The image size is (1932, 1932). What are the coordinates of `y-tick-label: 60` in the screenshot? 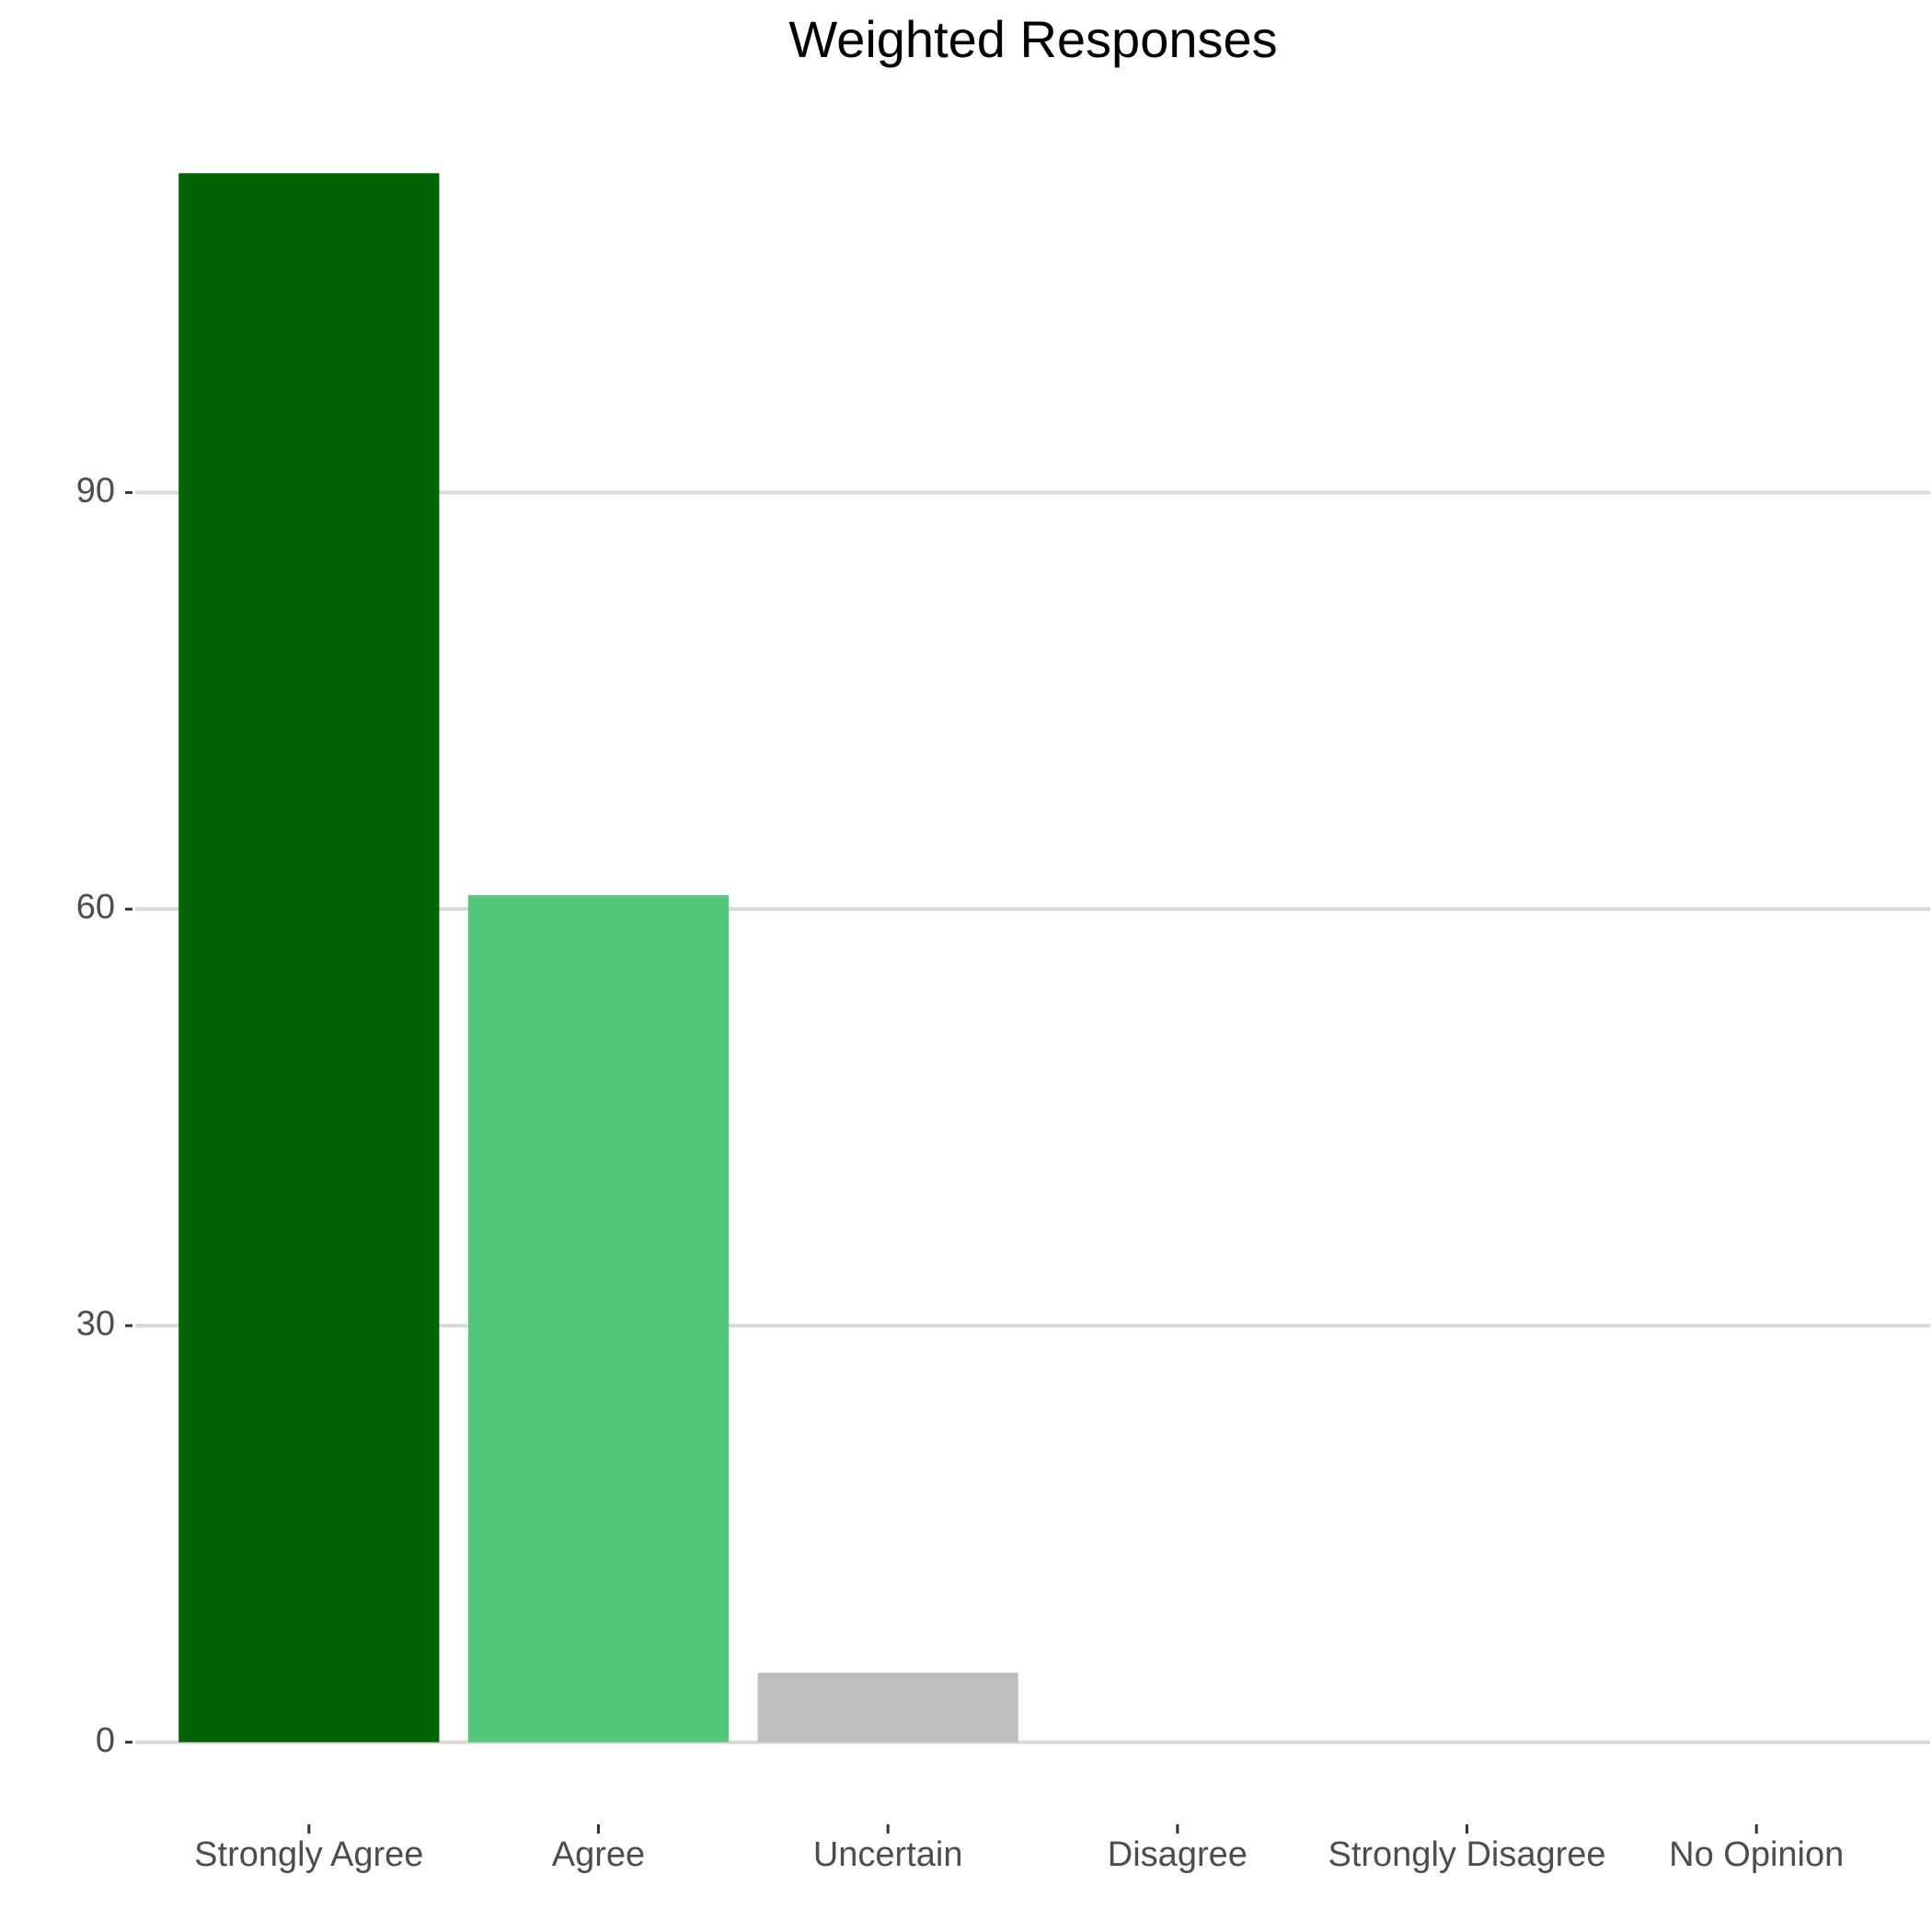 It's located at (95, 907).